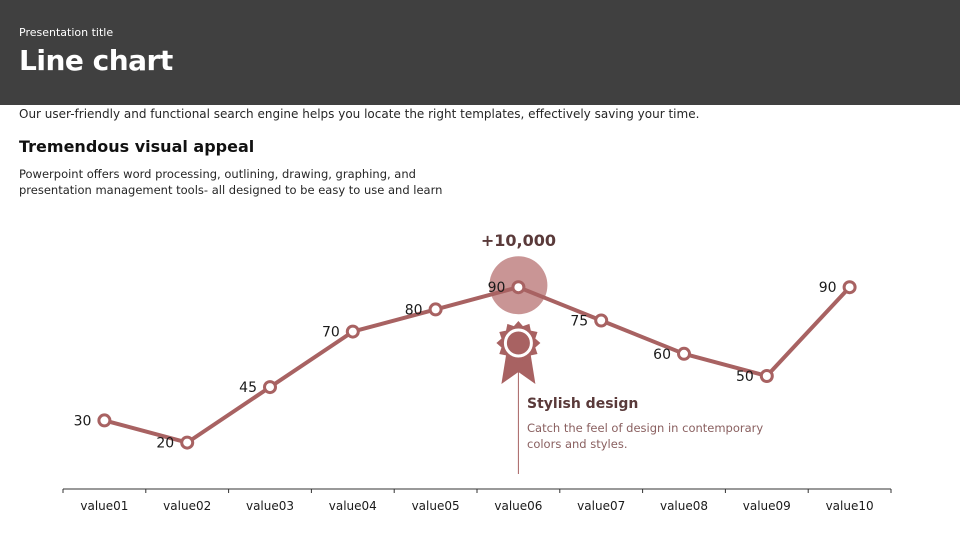 This screenshot has width=960, height=540. Describe the element at coordinates (353, 506) in the screenshot. I see `x-tick-label: value04` at that location.